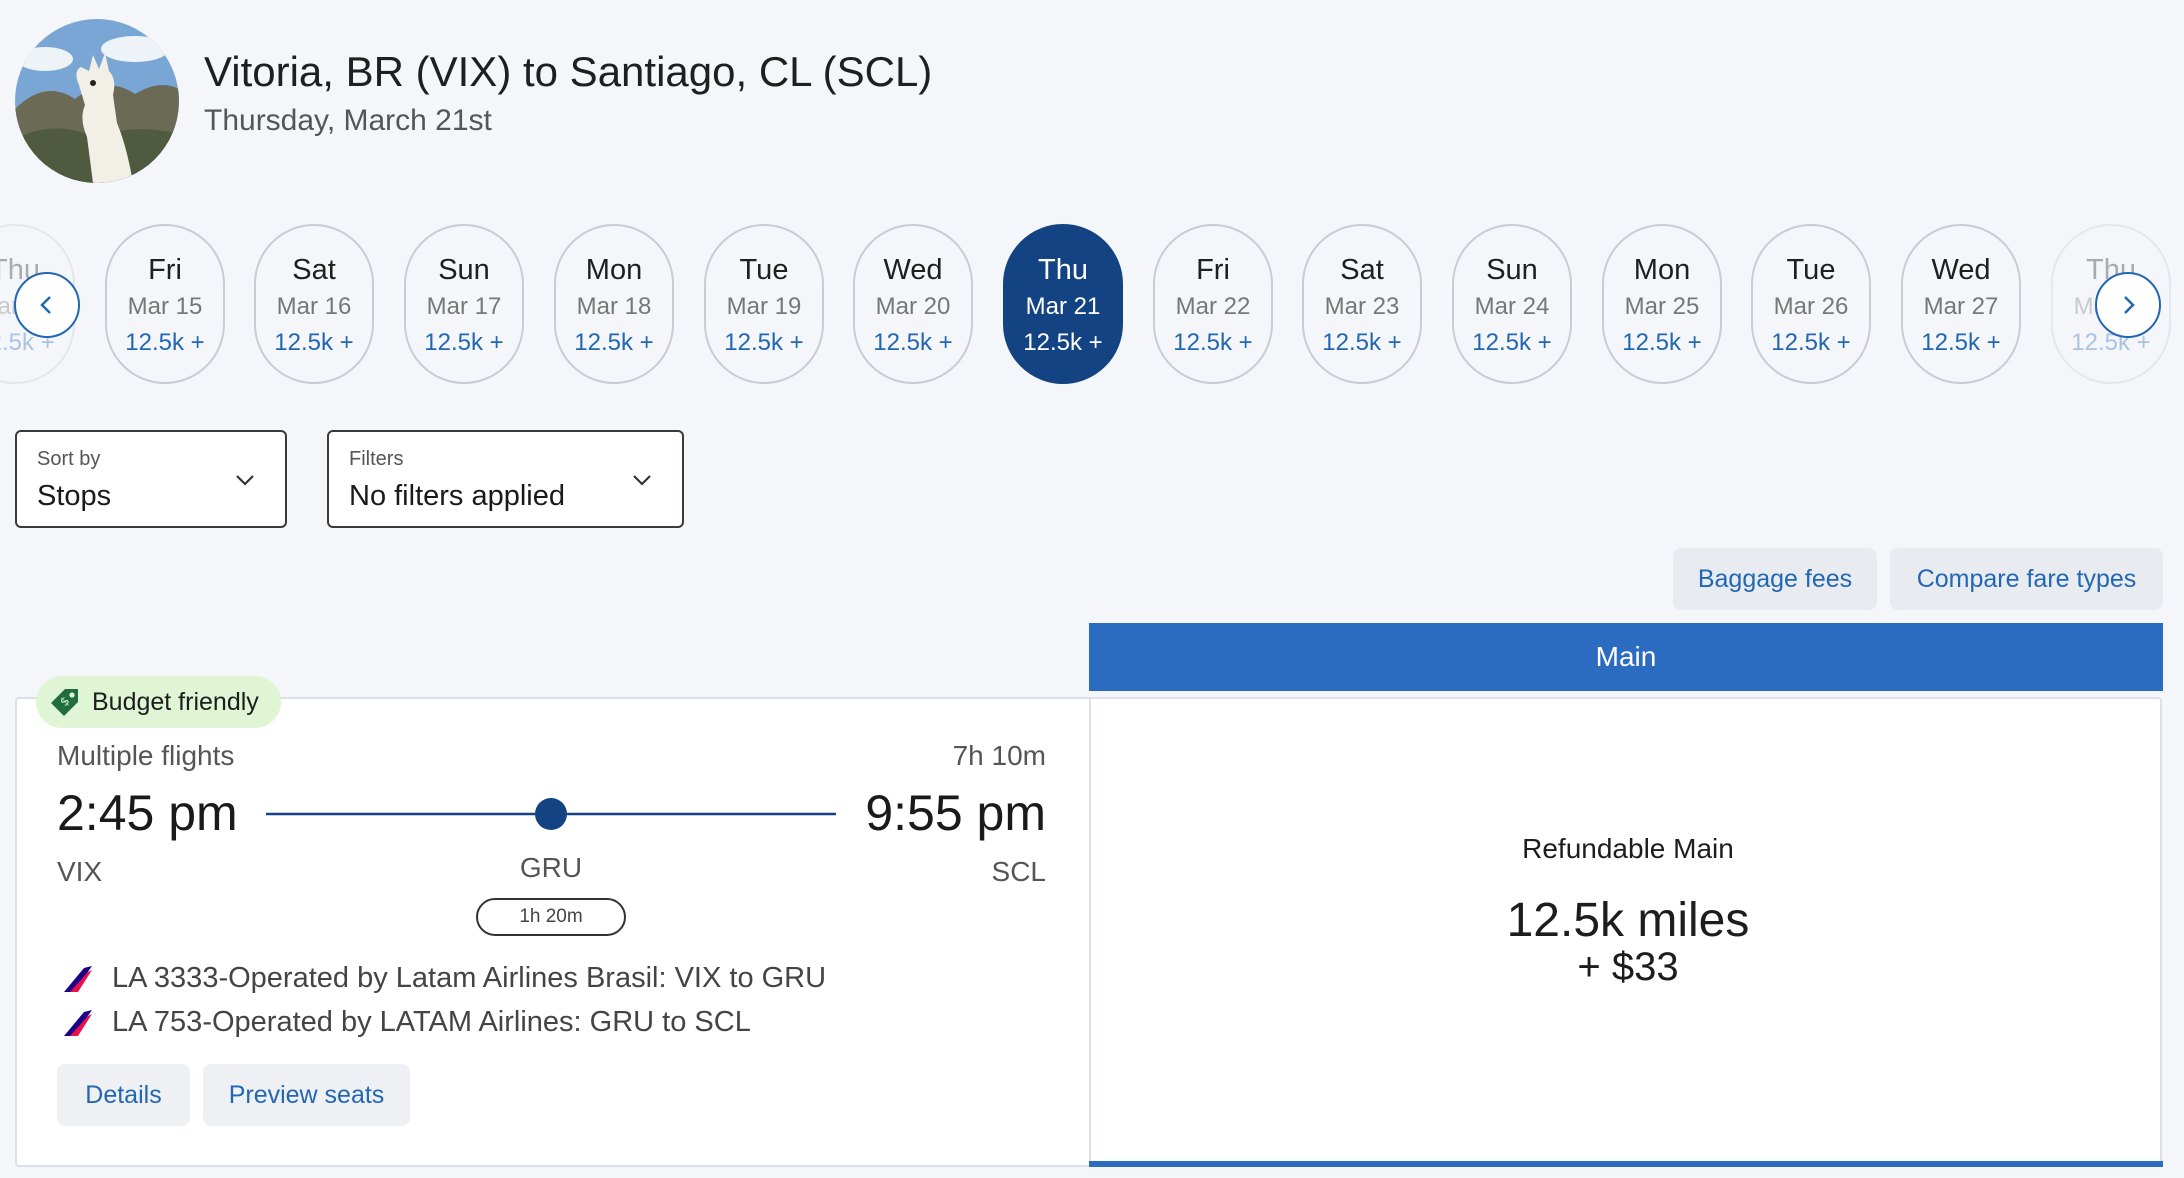 This screenshot has width=2184, height=1178. What do you see at coordinates (568, 71) in the screenshot?
I see `route-title: Vitoria, BR (VIX) to Santiago, CL (SCL)` at bounding box center [568, 71].